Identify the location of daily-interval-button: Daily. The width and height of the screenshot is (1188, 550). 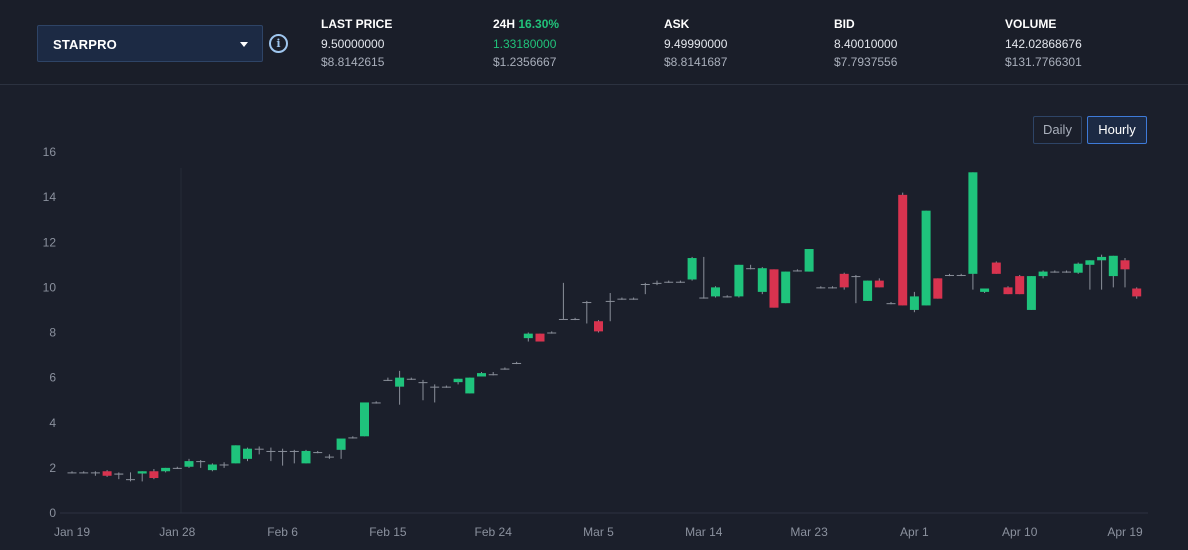
(1057, 130).